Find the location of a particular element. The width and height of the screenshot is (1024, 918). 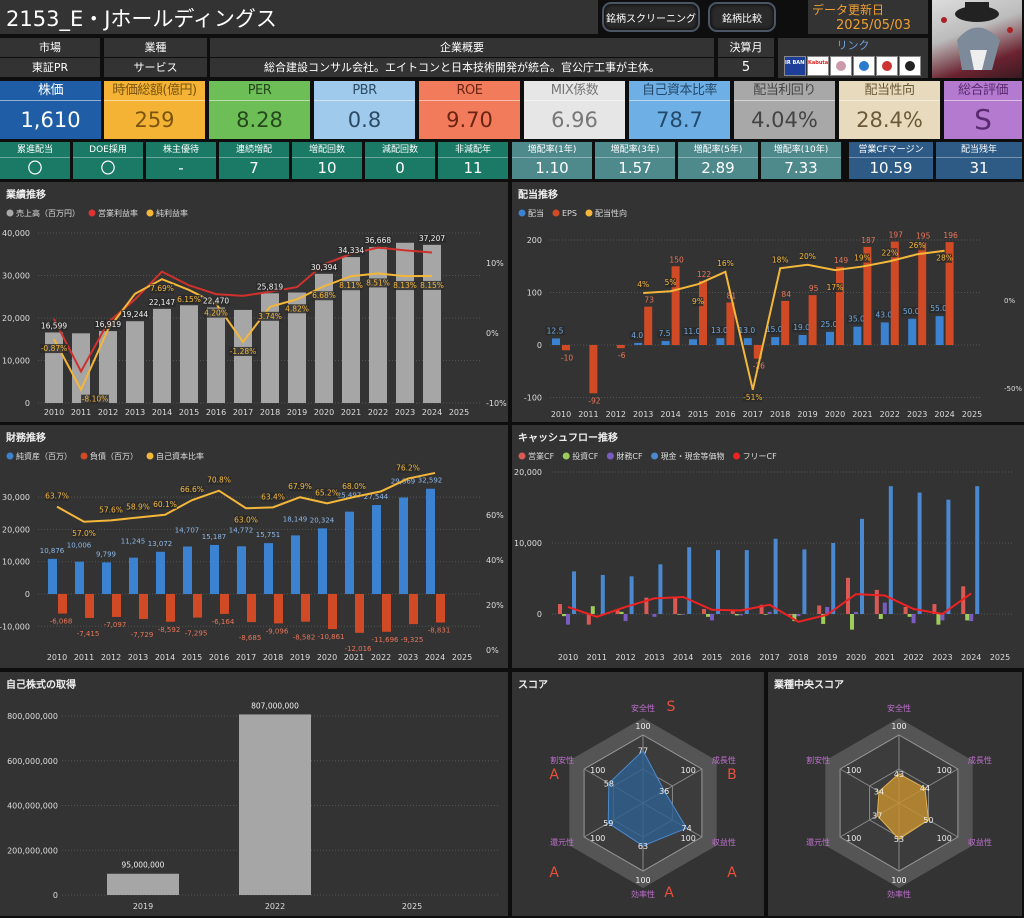

radar-grade: A is located at coordinates (669, 893).